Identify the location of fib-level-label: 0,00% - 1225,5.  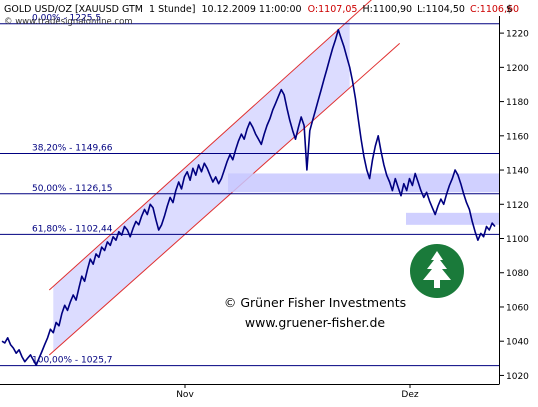
(66, 19).